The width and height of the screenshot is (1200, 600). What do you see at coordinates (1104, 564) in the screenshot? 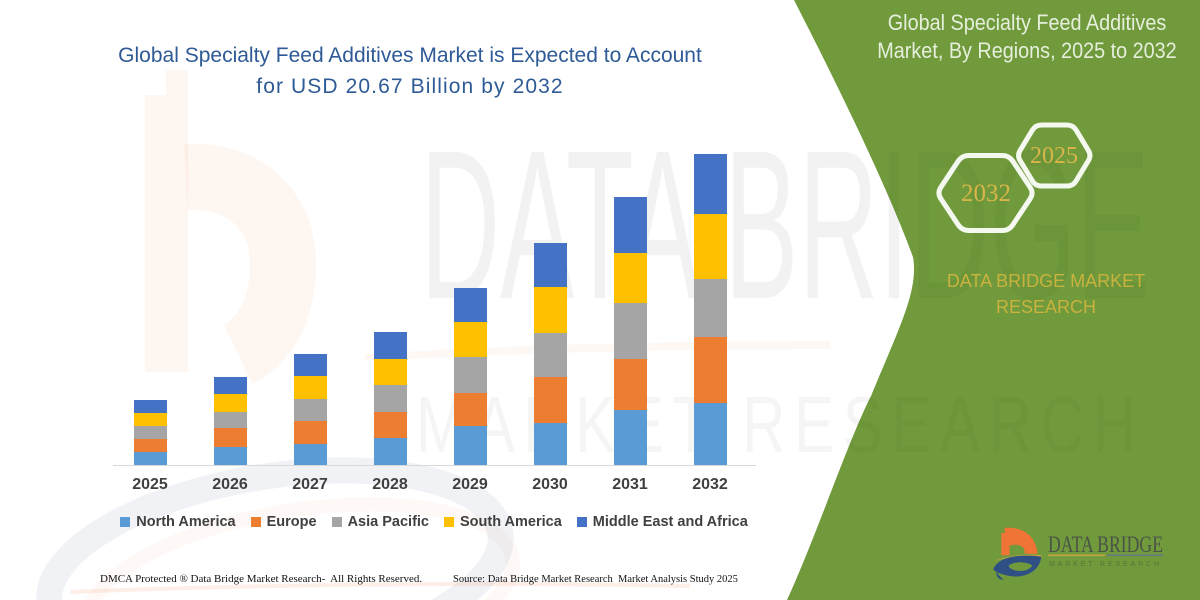
I see `svg-text: MARKET RESEARCH` at bounding box center [1104, 564].